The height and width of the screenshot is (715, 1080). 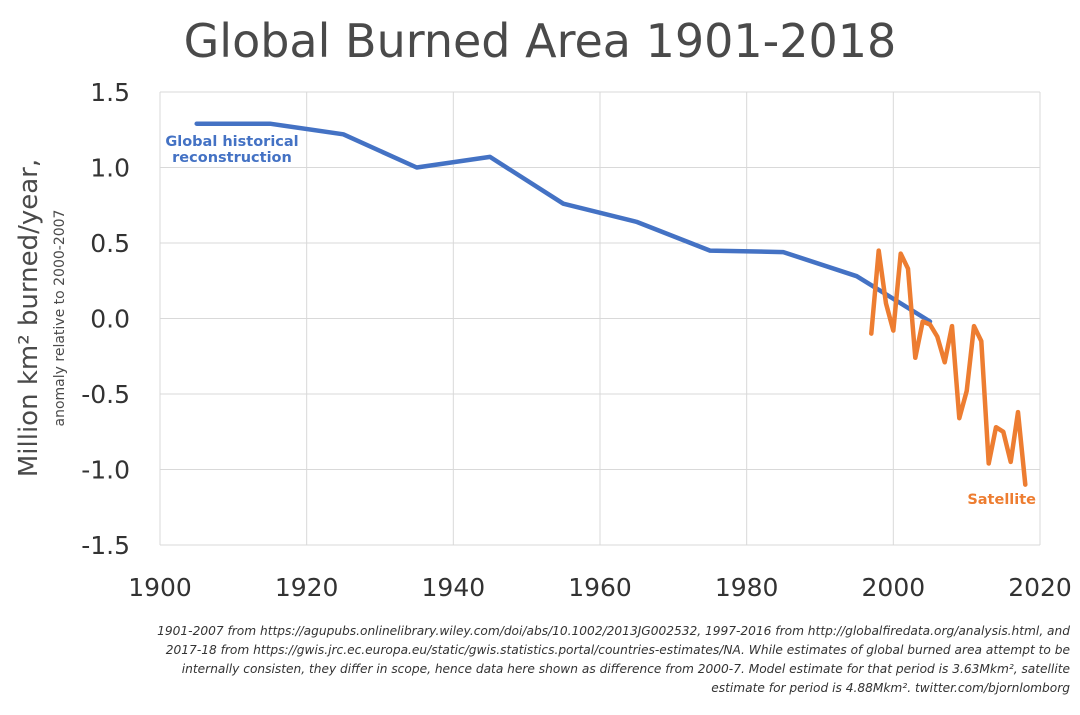 What do you see at coordinates (110, 92) in the screenshot?
I see `y-tick-label: 1.5` at bounding box center [110, 92].